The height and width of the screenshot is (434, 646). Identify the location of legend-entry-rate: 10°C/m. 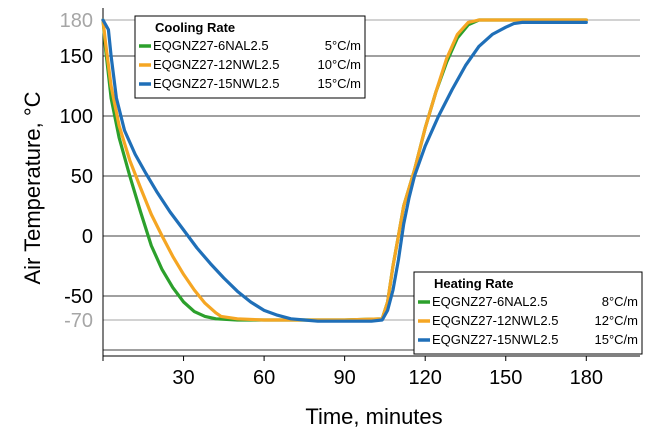
(340, 64).